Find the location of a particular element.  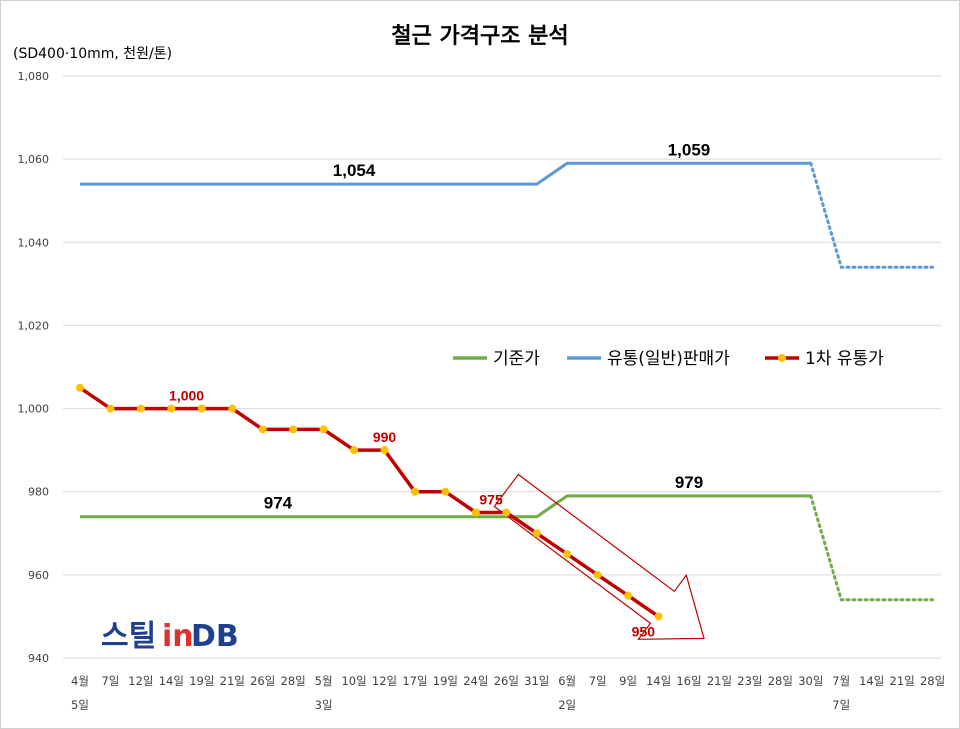

logo-text-in: in is located at coordinates (178, 636).